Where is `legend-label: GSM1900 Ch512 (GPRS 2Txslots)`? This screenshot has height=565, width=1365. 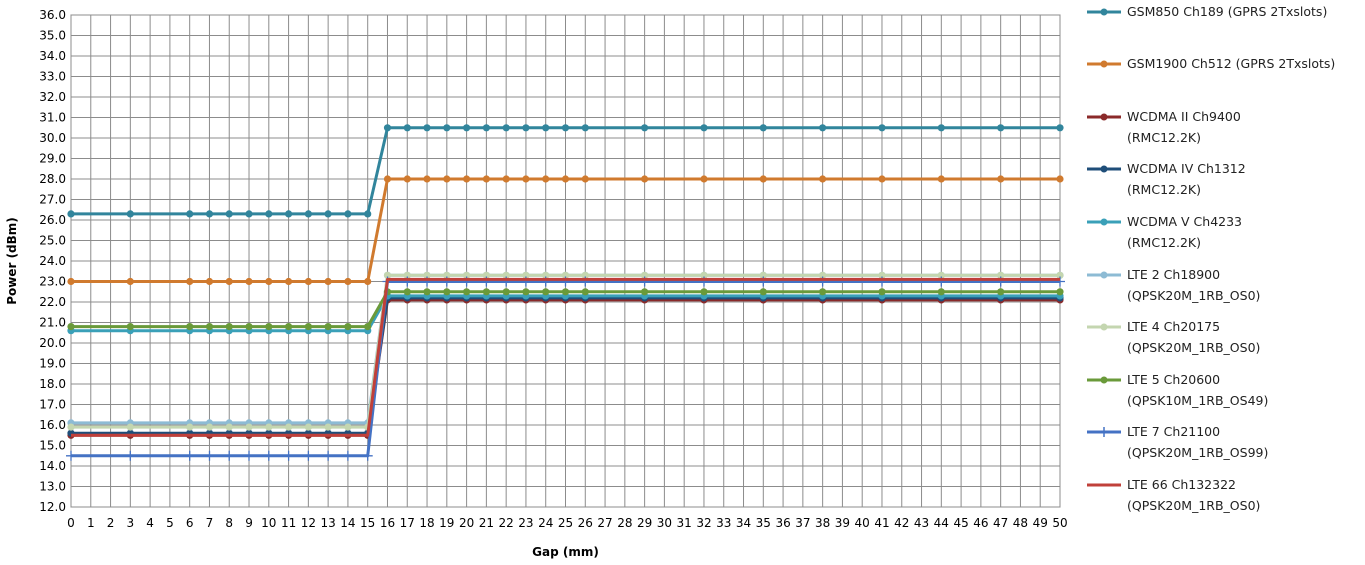 legend-label: GSM1900 Ch512 (GPRS 2Txslots) is located at coordinates (1231, 63).